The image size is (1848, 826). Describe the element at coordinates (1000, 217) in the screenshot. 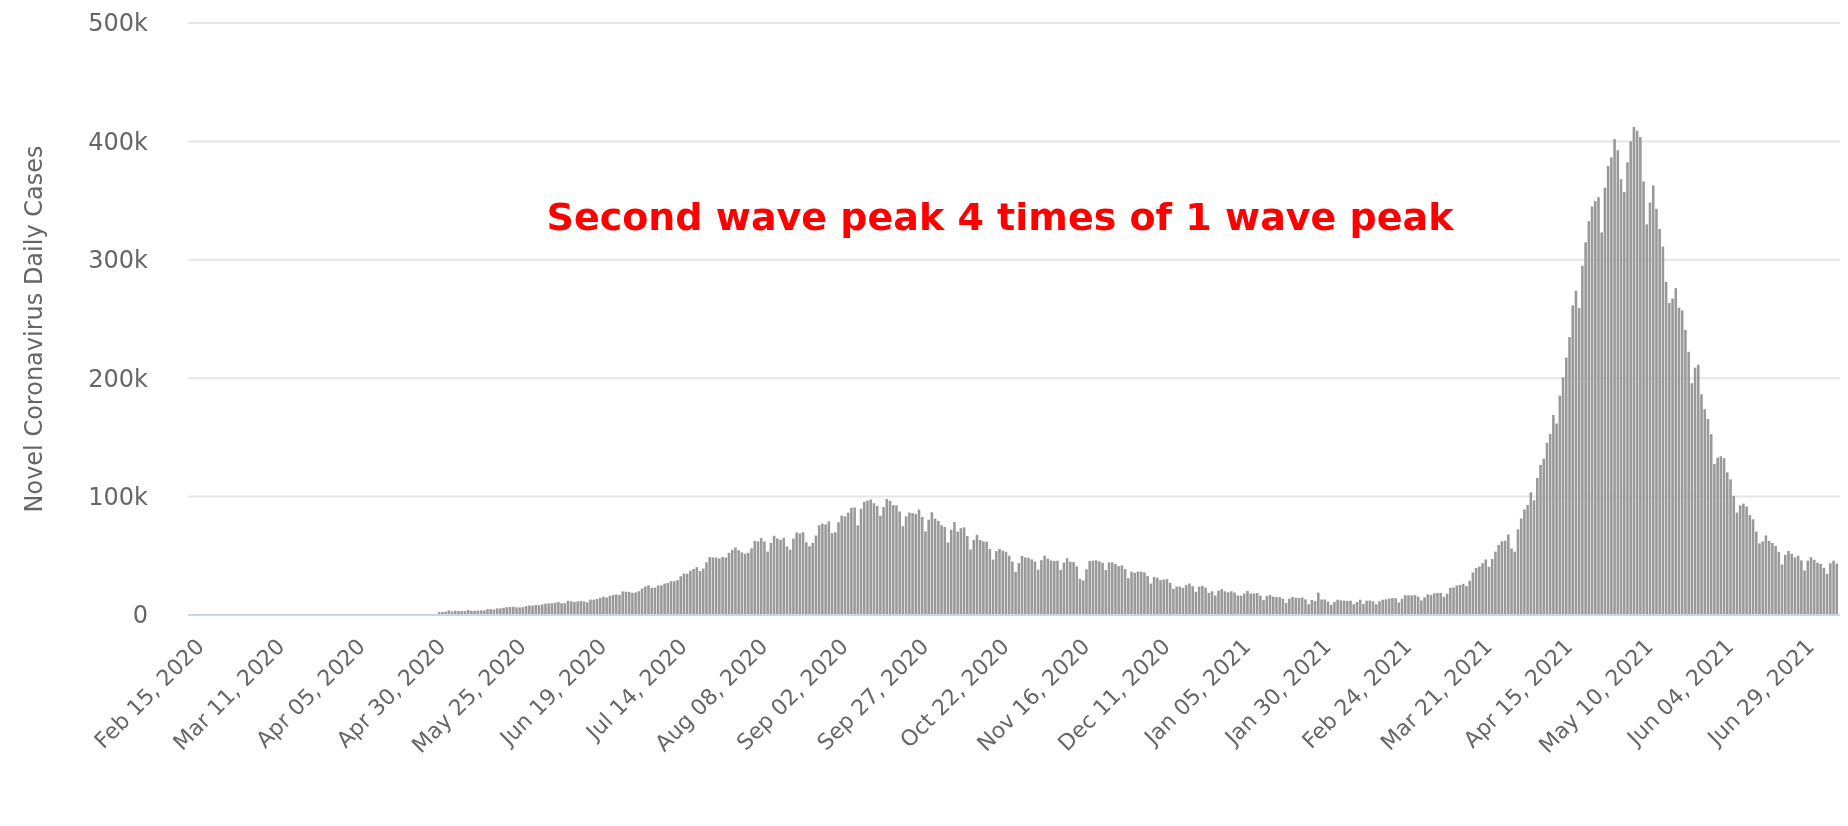

I see `annotation: Second wave peak 4 times of 1 wave peak` at that location.